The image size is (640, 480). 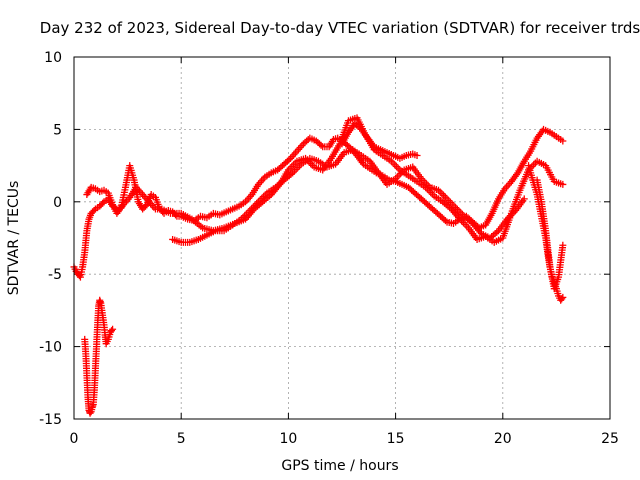 I want to click on y-tick-label: -5, so click(x=55, y=275).